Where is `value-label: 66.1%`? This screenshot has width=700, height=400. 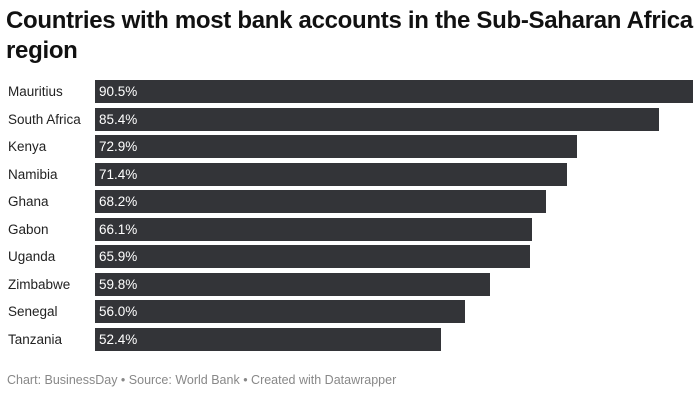
value-label: 66.1% is located at coordinates (118, 229).